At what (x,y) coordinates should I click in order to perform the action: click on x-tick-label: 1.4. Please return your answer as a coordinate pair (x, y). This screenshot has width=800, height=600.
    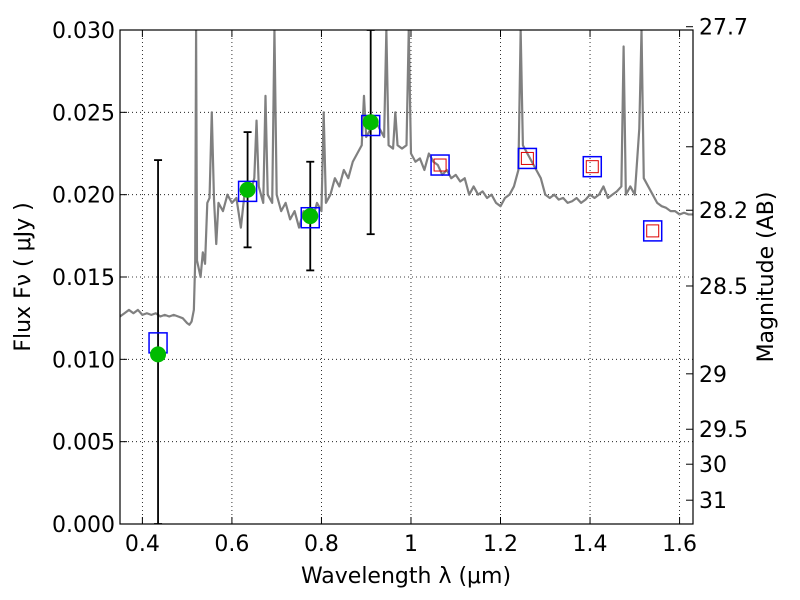
    Looking at the image, I should click on (590, 544).